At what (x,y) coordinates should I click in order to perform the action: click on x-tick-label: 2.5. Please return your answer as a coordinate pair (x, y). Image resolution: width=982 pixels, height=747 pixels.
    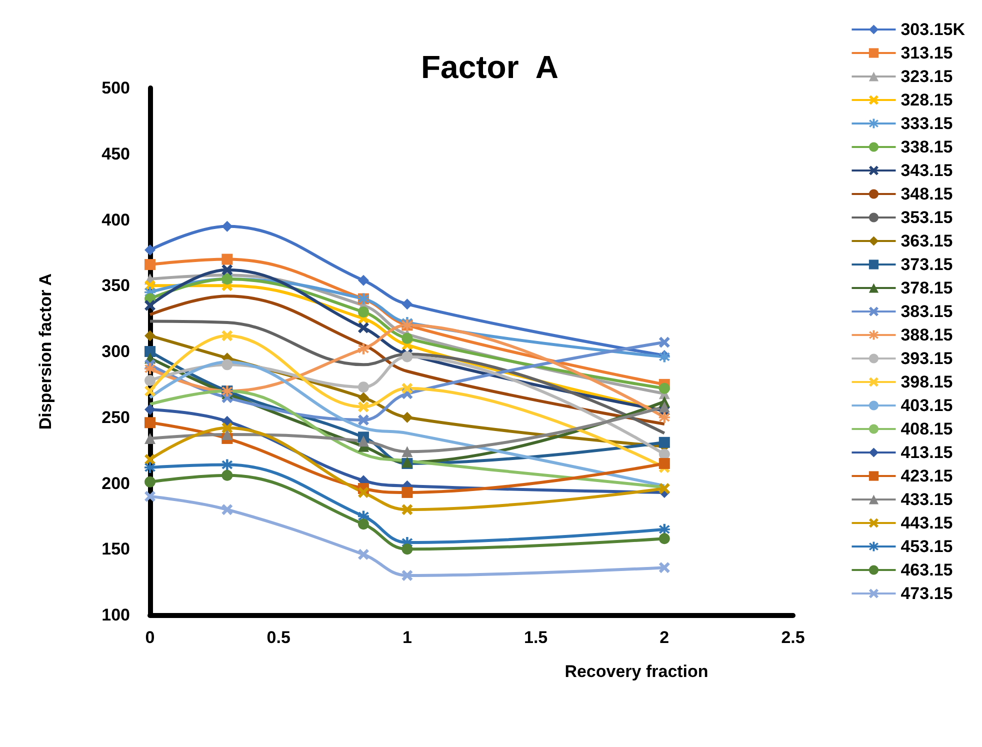
    Looking at the image, I should click on (793, 637).